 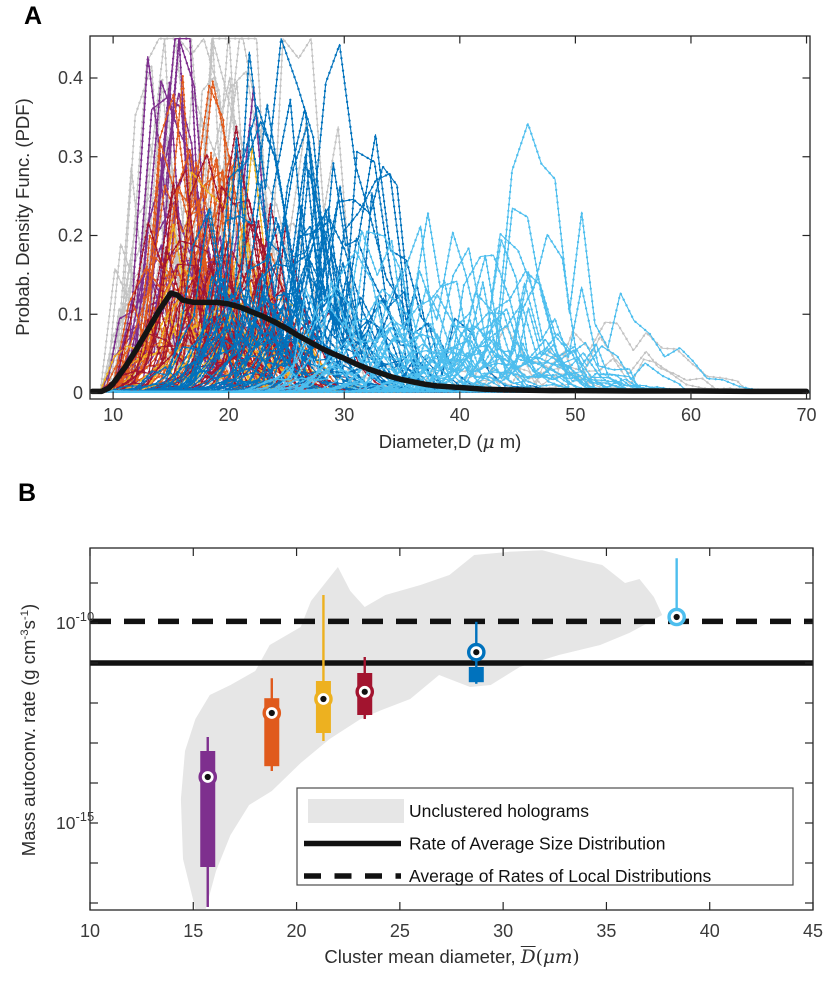 What do you see at coordinates (400, 931) in the screenshot?
I see `svg-text: 25` at bounding box center [400, 931].